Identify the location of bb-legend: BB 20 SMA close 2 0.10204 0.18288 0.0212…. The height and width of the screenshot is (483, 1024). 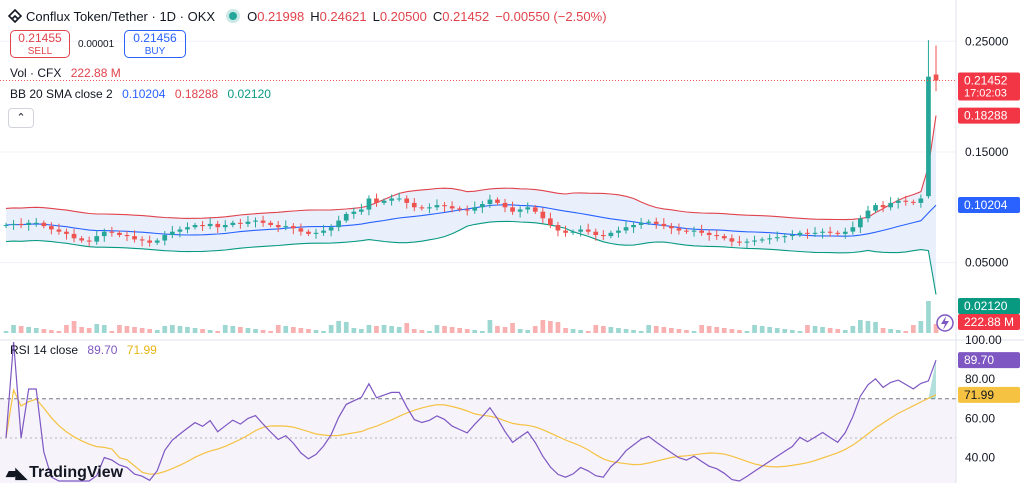
(140, 94).